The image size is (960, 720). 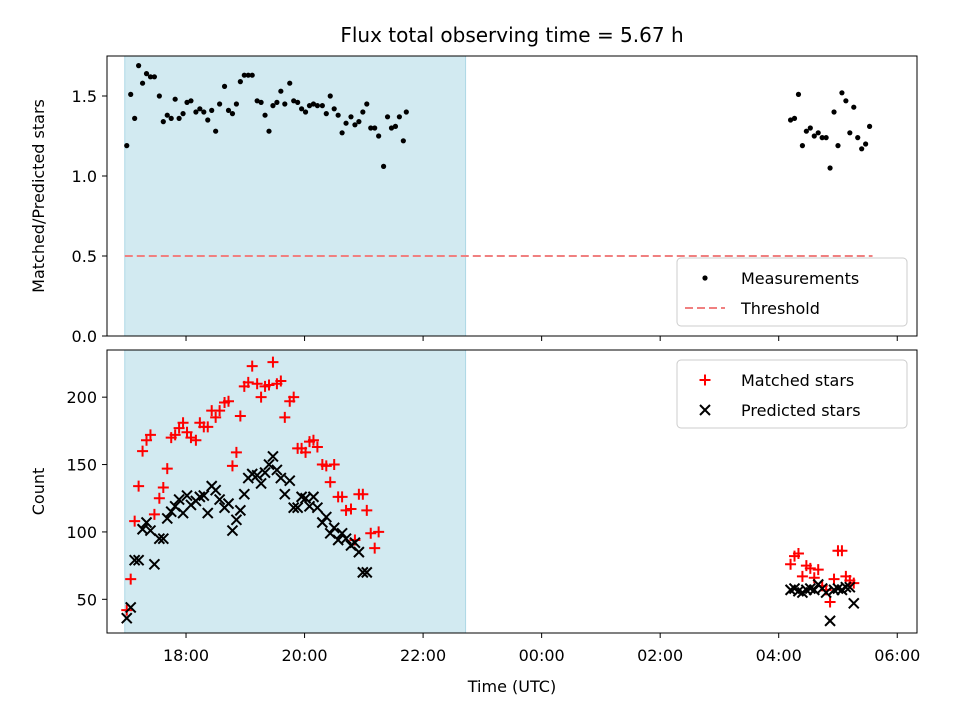 What do you see at coordinates (295, 491) in the screenshot?
I see `observing-window-shade` at bounding box center [295, 491].